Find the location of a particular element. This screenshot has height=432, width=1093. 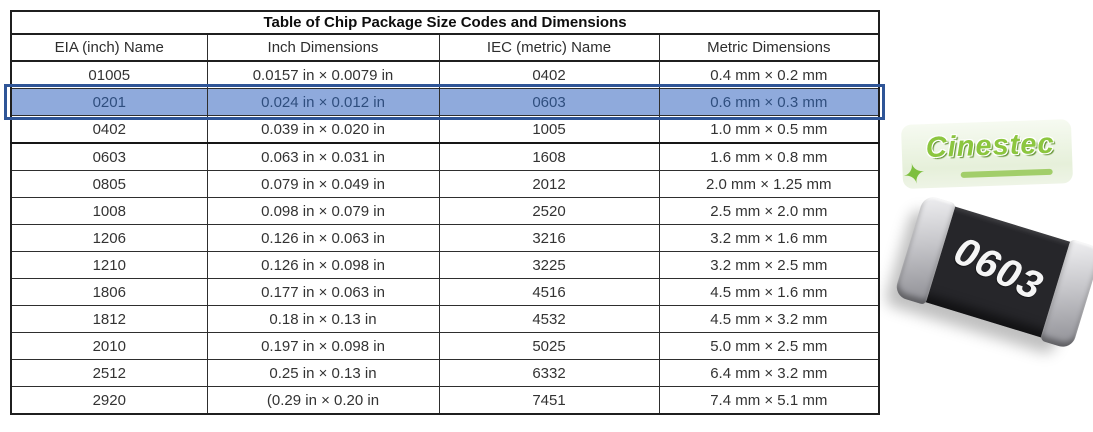

cell-inch-dimensions: (0.29 in × 0.20 in is located at coordinates (323, 400).